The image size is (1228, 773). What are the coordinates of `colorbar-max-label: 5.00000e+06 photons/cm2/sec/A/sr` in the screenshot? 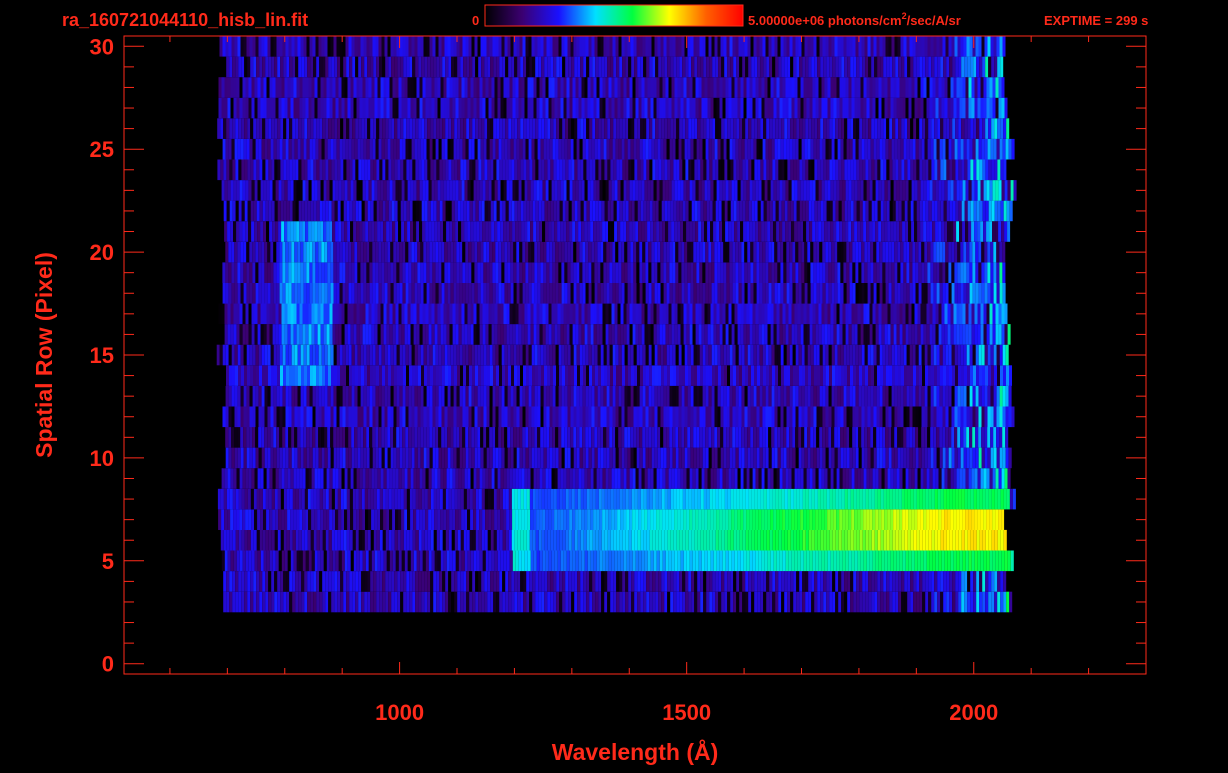 It's located at (854, 19).